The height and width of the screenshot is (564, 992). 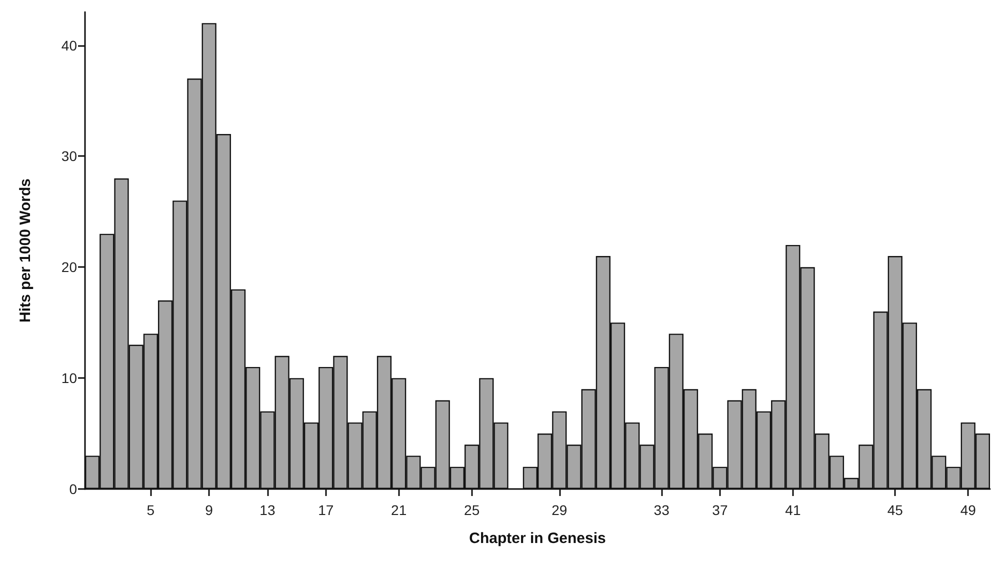 What do you see at coordinates (268, 510) in the screenshot?
I see `x-tick-label: 13` at bounding box center [268, 510].